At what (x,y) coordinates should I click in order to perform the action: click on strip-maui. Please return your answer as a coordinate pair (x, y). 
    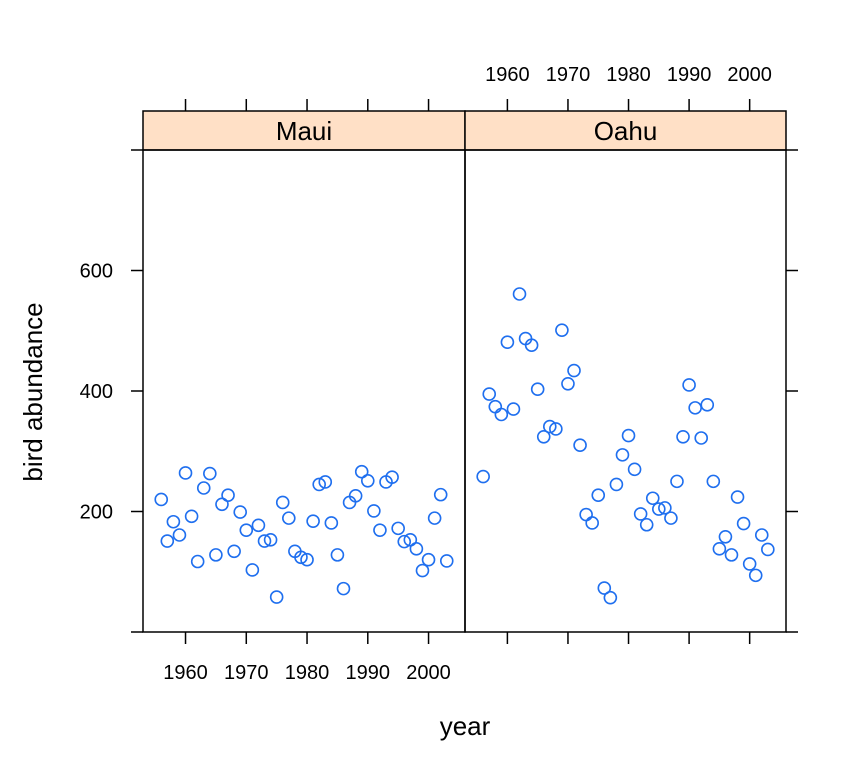
    Looking at the image, I should click on (304, 130).